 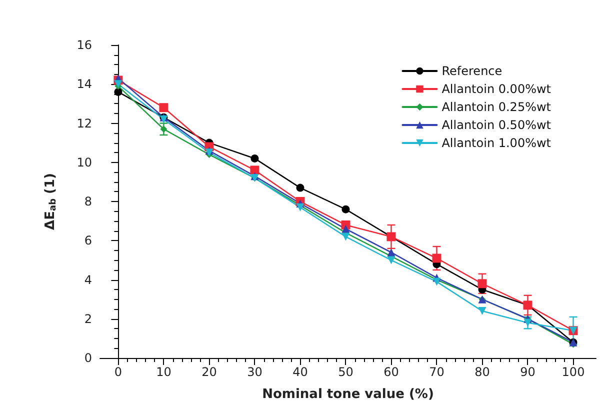 I want to click on x-axis-title: Nominal tone value (%), so click(x=348, y=394).